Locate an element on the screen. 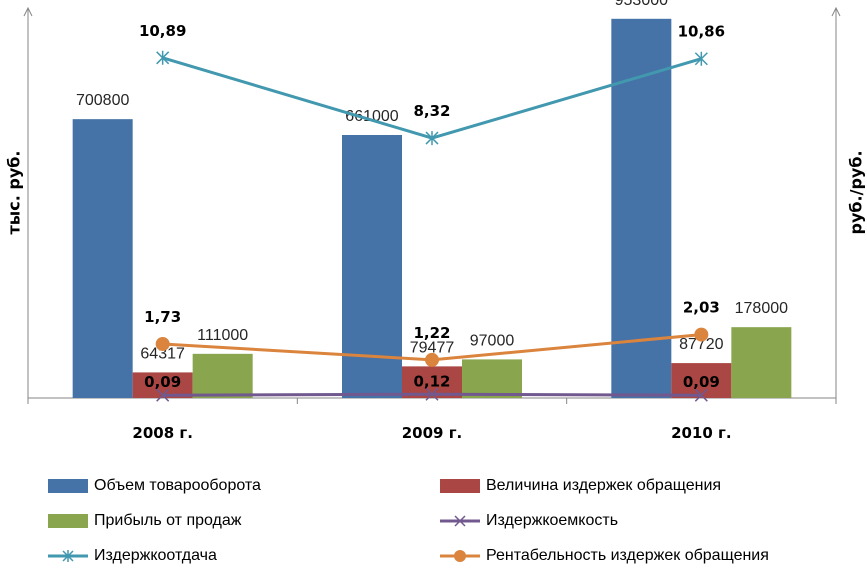 The image size is (867, 569). legend-swatch-cost-intensity is located at coordinates (460, 521).